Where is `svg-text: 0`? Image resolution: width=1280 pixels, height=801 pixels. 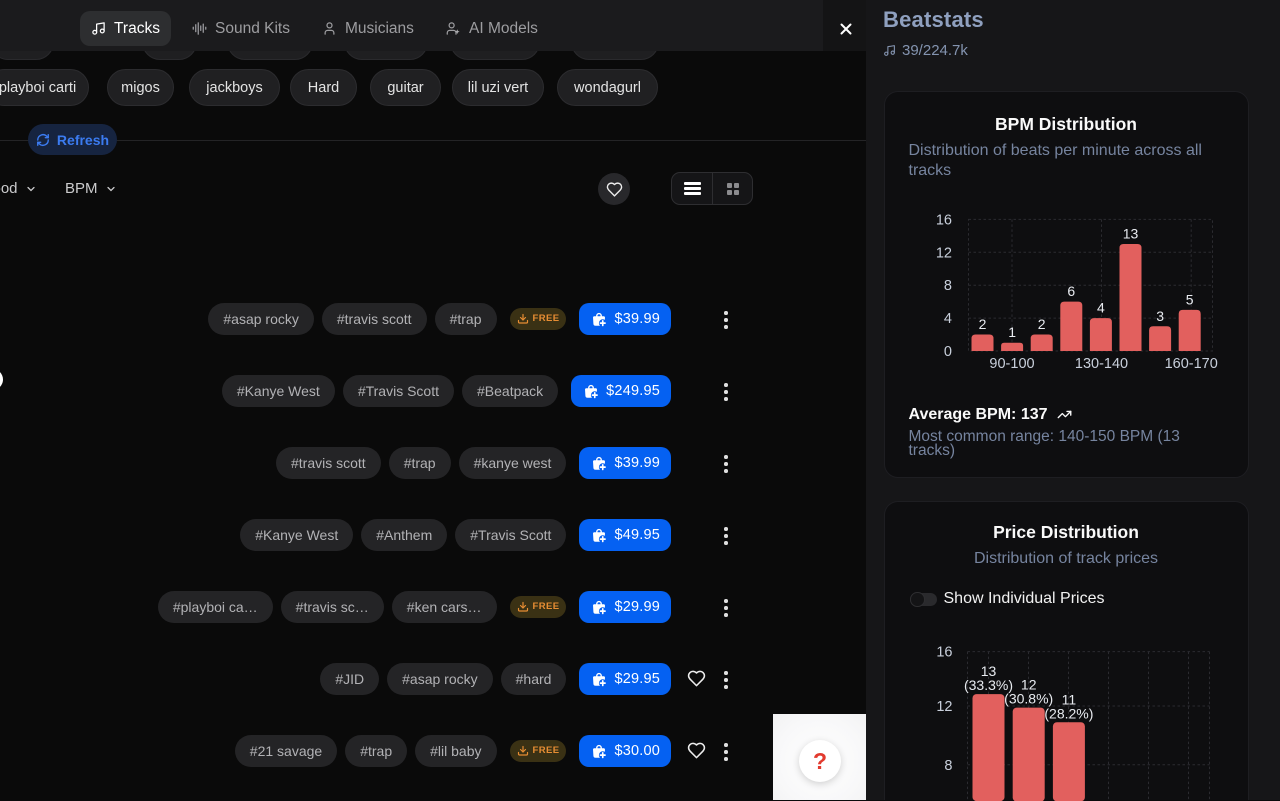 svg-text: 0 is located at coordinates (947, 352).